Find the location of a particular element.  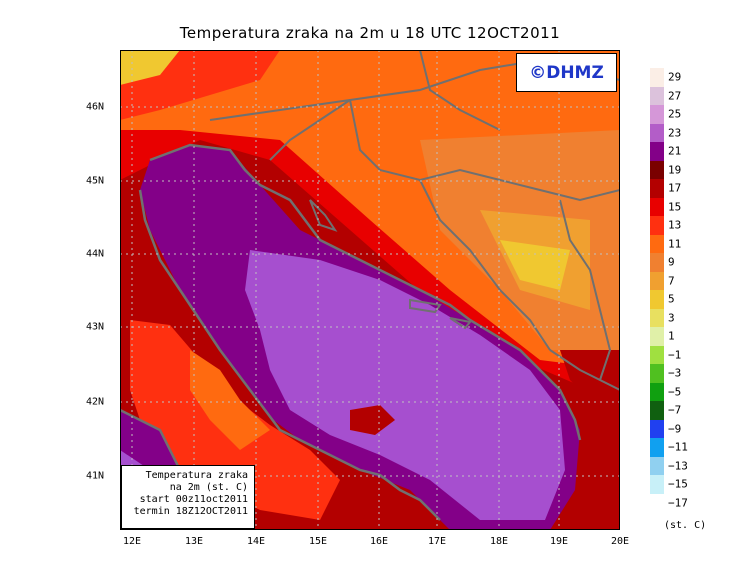

legend-label: −1 is located at coordinates (675, 354).